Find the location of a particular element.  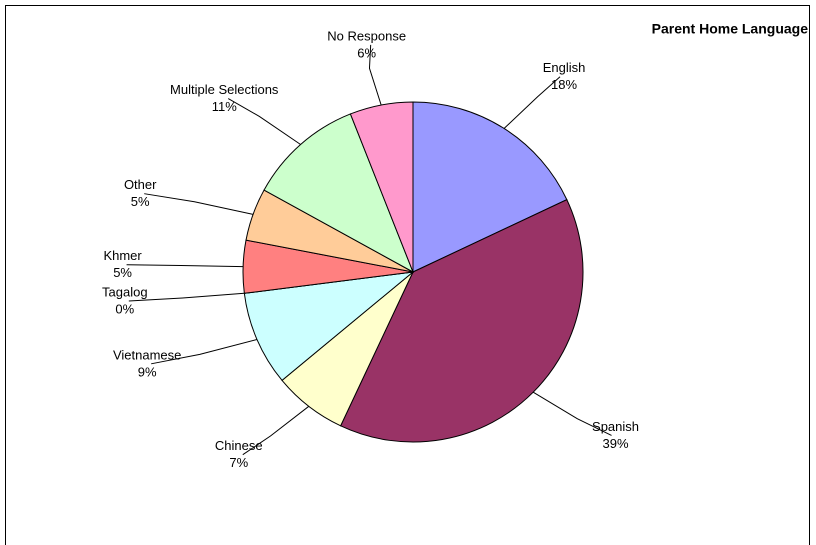

slice-label: Khmer is located at coordinates (122, 255).